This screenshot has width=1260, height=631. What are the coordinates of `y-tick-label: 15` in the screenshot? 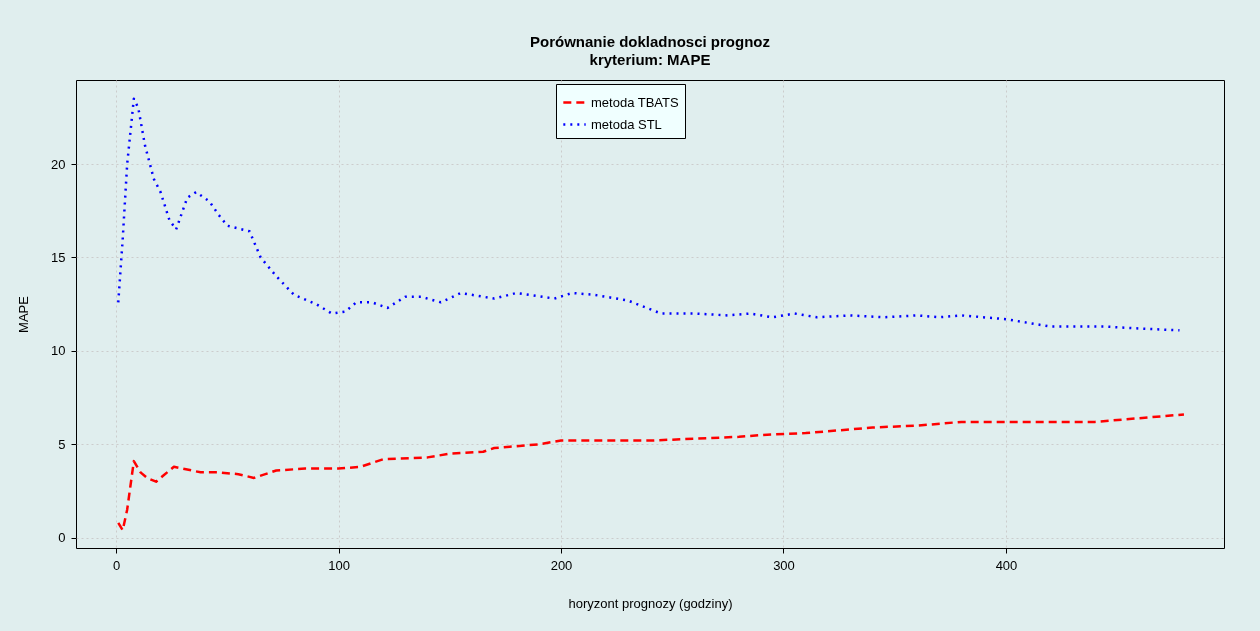 It's located at (58, 257).